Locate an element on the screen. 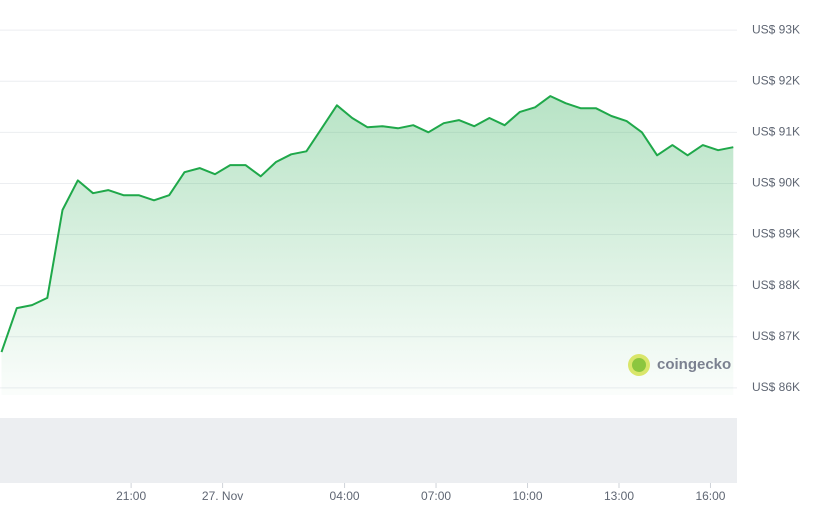  y-tick-label: US$ 86K is located at coordinates (776, 387).